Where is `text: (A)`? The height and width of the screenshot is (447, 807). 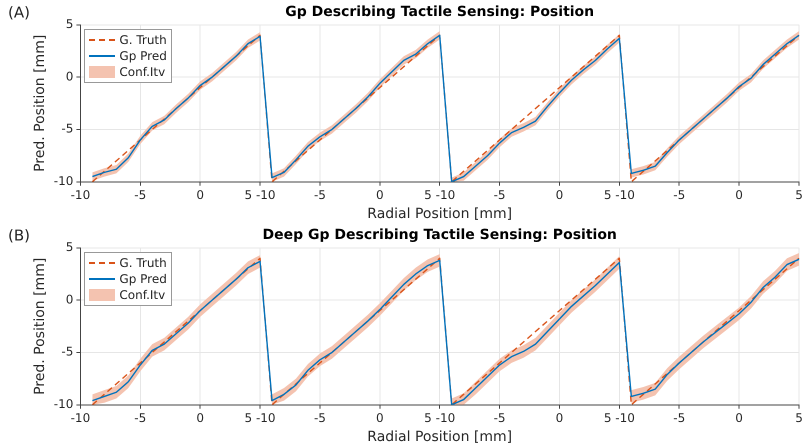 text: (A) is located at coordinates (19, 12).